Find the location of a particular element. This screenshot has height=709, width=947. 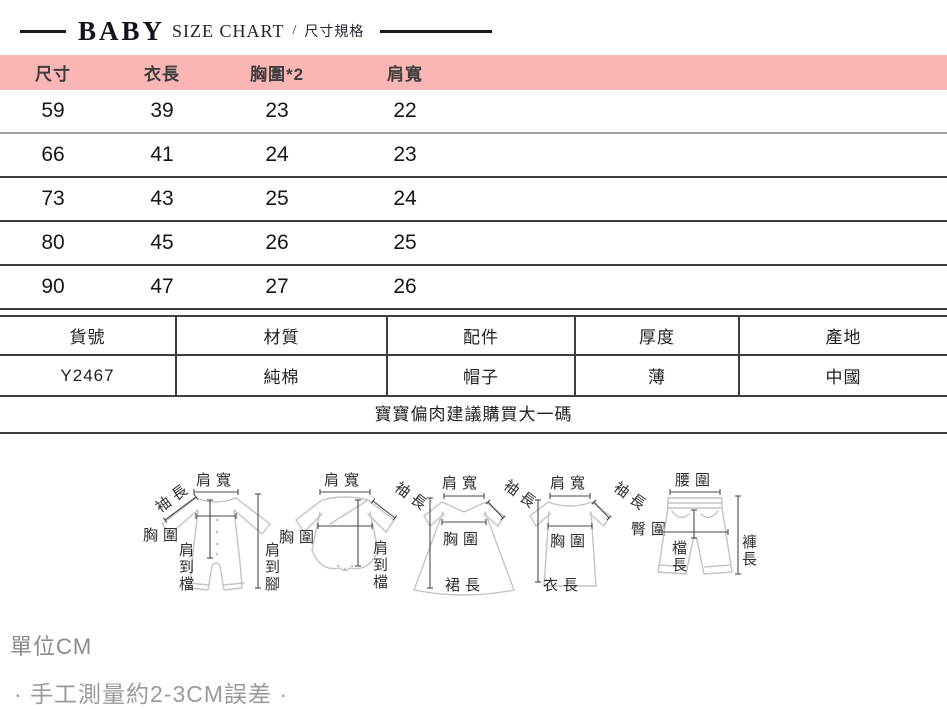

cell-shoulder: 23 is located at coordinates (405, 155).